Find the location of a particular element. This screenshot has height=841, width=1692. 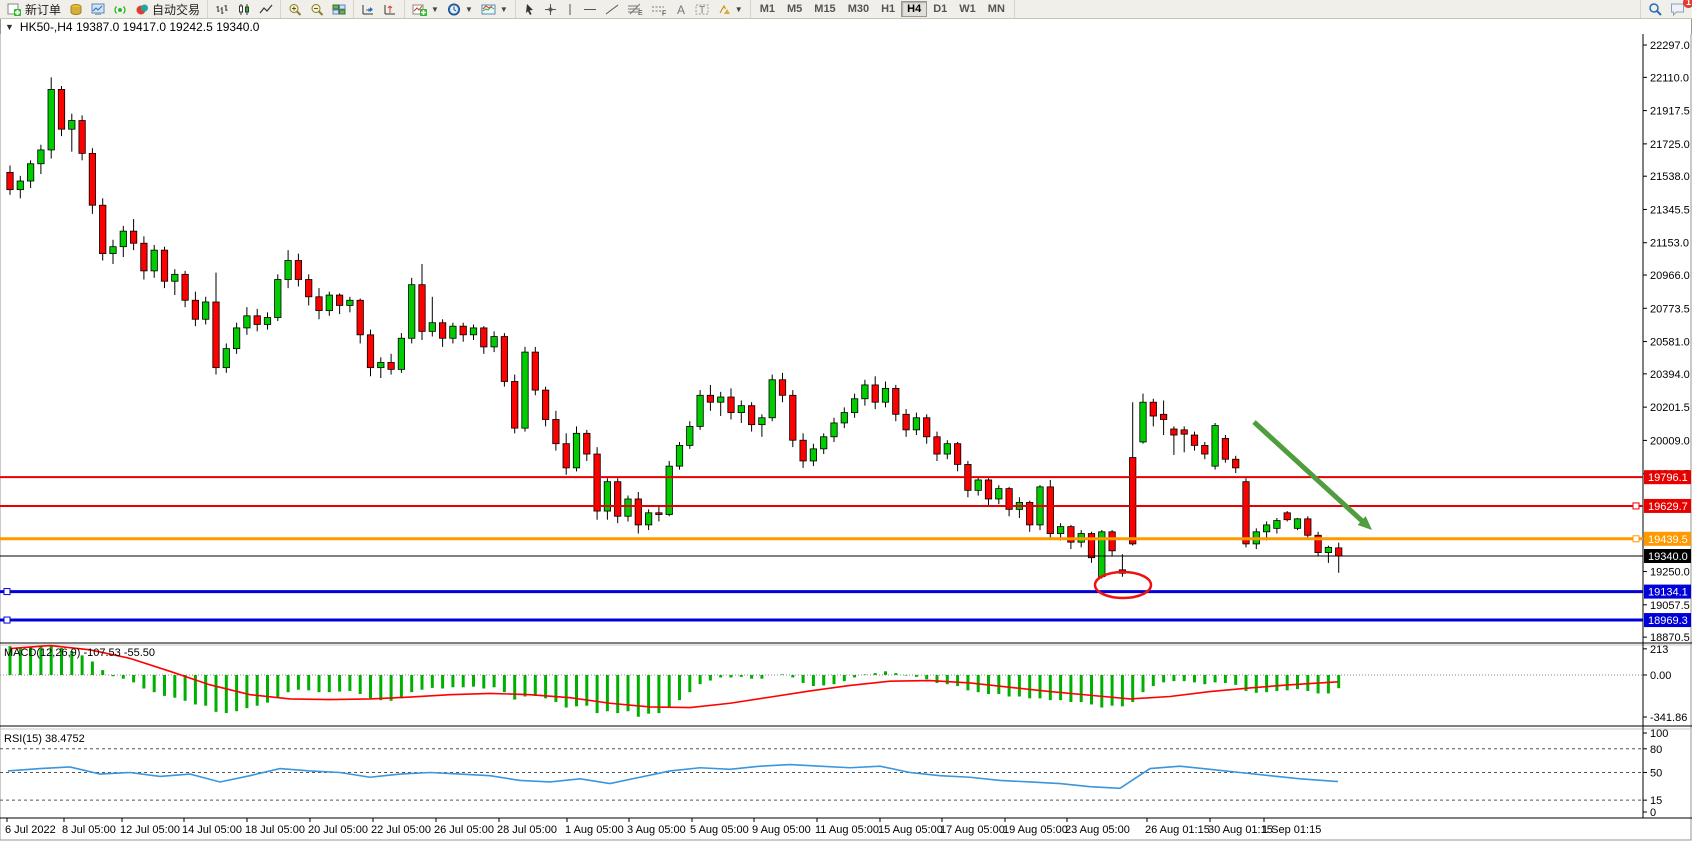

cursor-button is located at coordinates (529, 9).